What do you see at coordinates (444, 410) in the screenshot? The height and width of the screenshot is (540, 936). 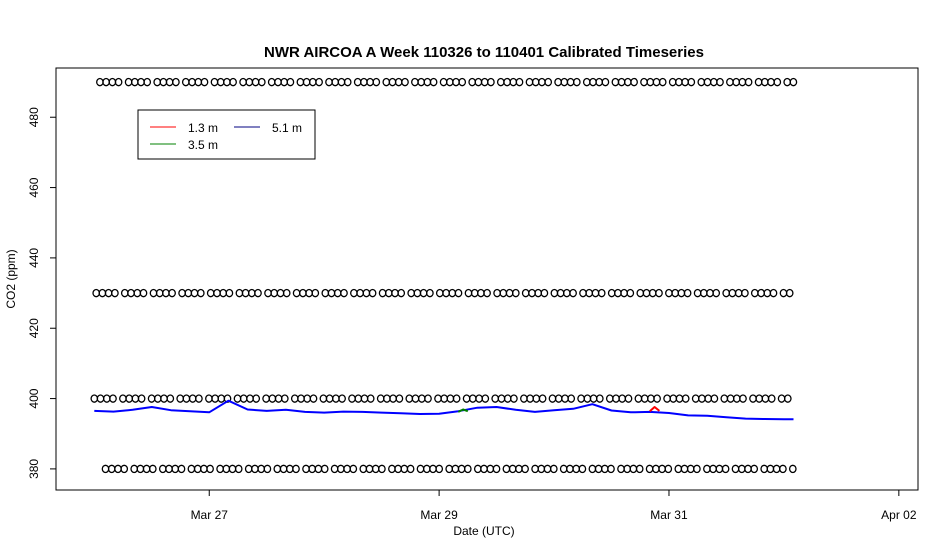 I see `series-line-5-1-m` at bounding box center [444, 410].